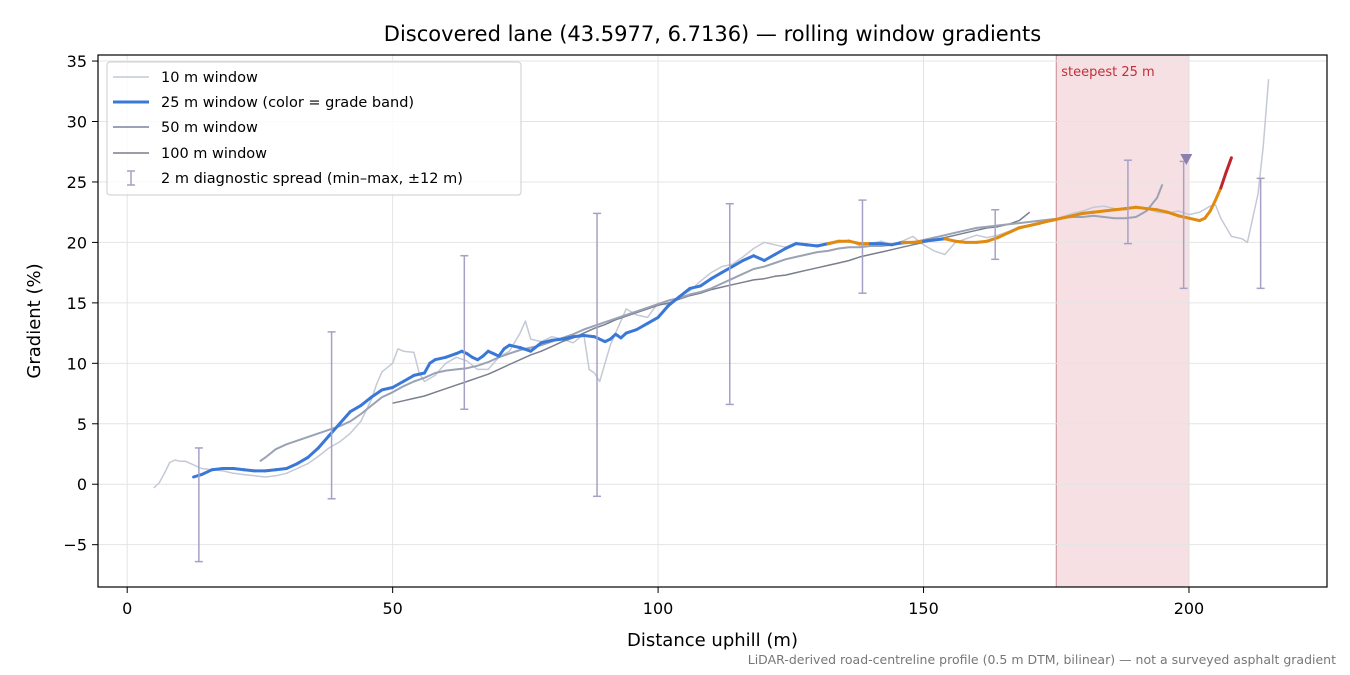 Image resolution: width=1350 pixels, height=675 pixels. I want to click on y-tick-label: 0, so click(82, 484).